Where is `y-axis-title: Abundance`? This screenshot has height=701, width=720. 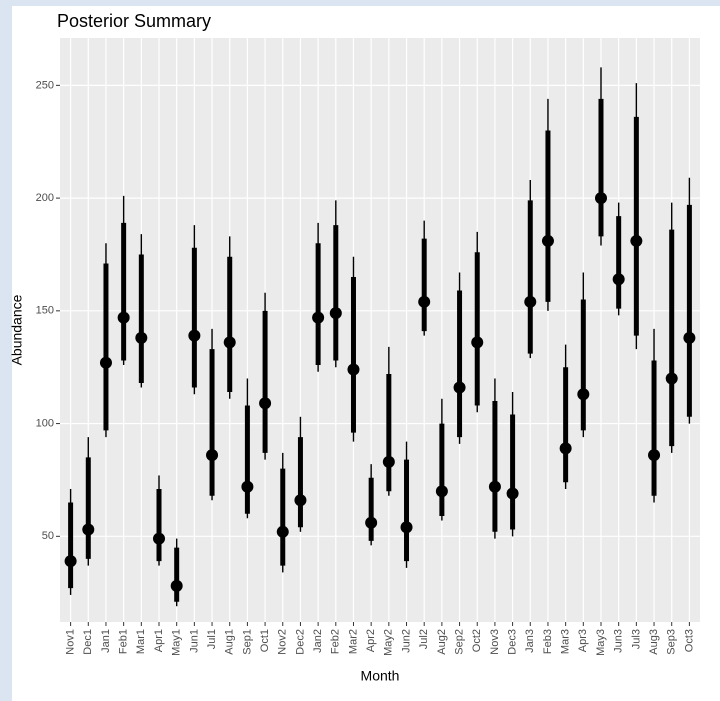 y-axis-title: Abundance is located at coordinates (17, 329).